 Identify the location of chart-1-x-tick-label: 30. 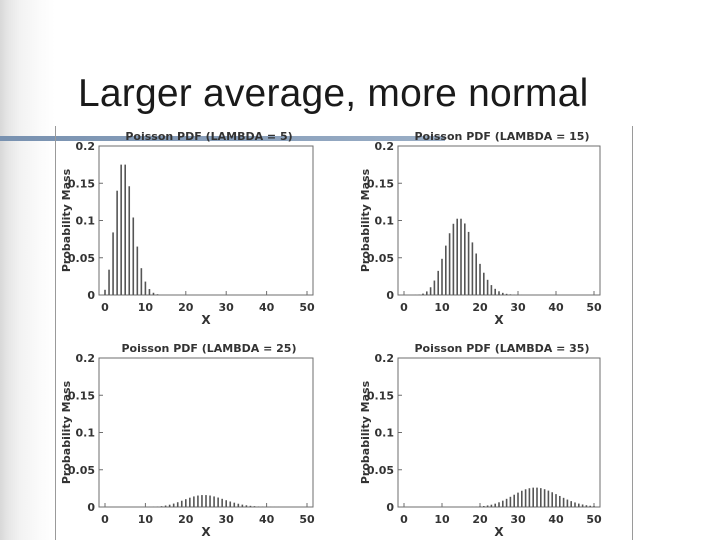
(227, 307).